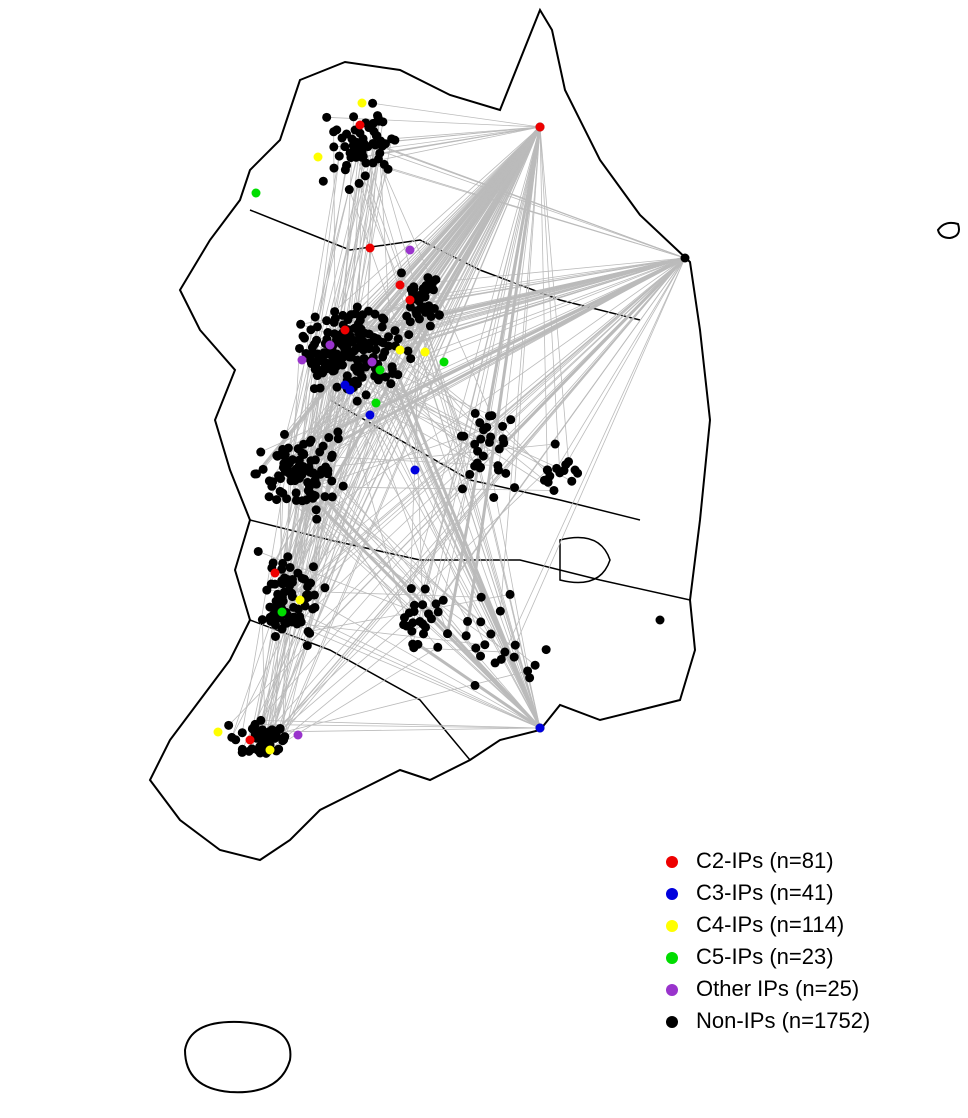  Describe the element at coordinates (765, 860) in the screenshot. I see `legend-label: C2-IPs (n=81)` at that location.